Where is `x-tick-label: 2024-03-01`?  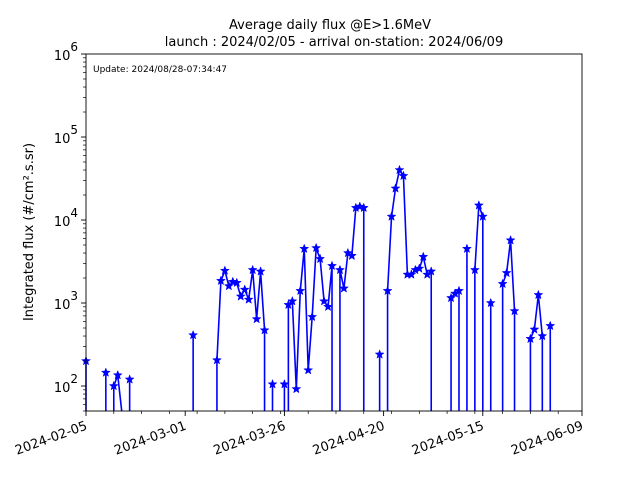
x-tick-label: 2024-03-01 is located at coordinates (150, 439).